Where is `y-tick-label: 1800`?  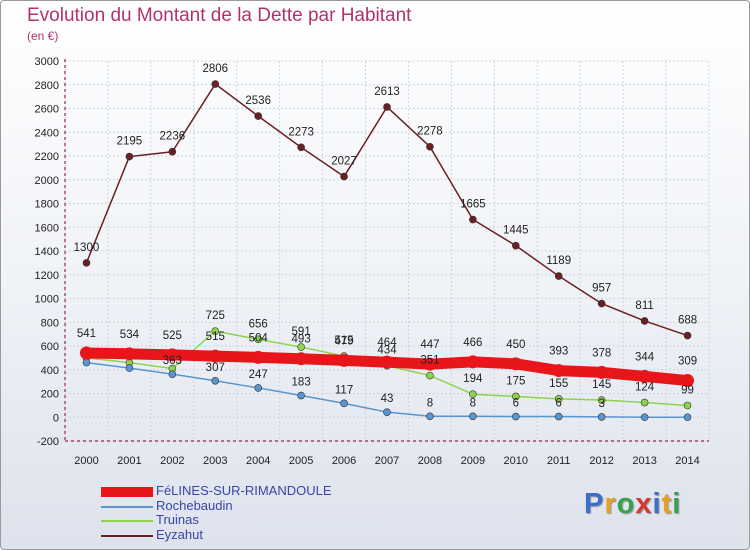 y-tick-label: 1800 is located at coordinates (47, 205).